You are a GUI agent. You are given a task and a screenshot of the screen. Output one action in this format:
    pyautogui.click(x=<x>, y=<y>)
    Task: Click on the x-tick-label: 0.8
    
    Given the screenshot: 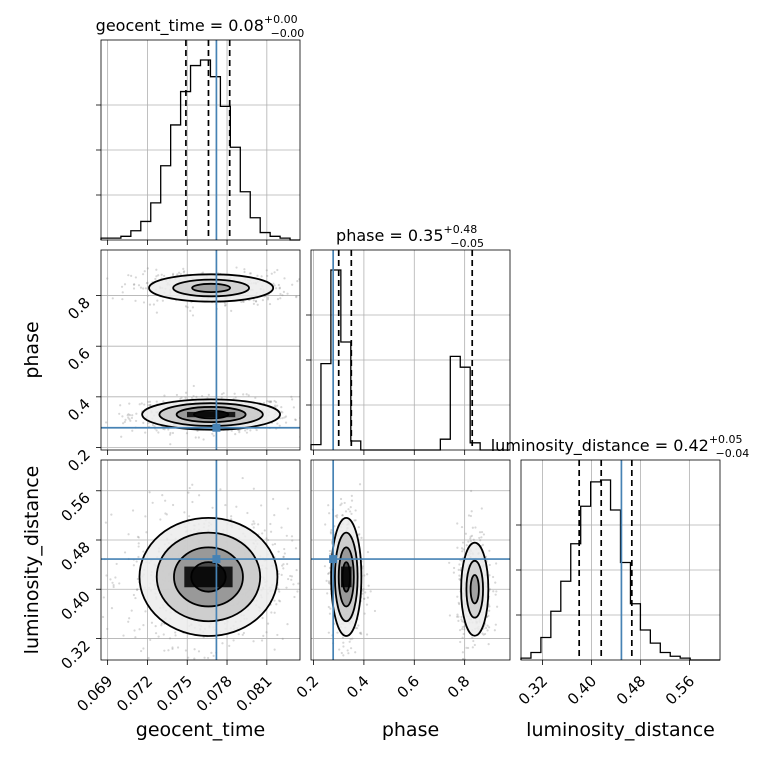 What is the action you would take?
    pyautogui.click(x=459, y=687)
    